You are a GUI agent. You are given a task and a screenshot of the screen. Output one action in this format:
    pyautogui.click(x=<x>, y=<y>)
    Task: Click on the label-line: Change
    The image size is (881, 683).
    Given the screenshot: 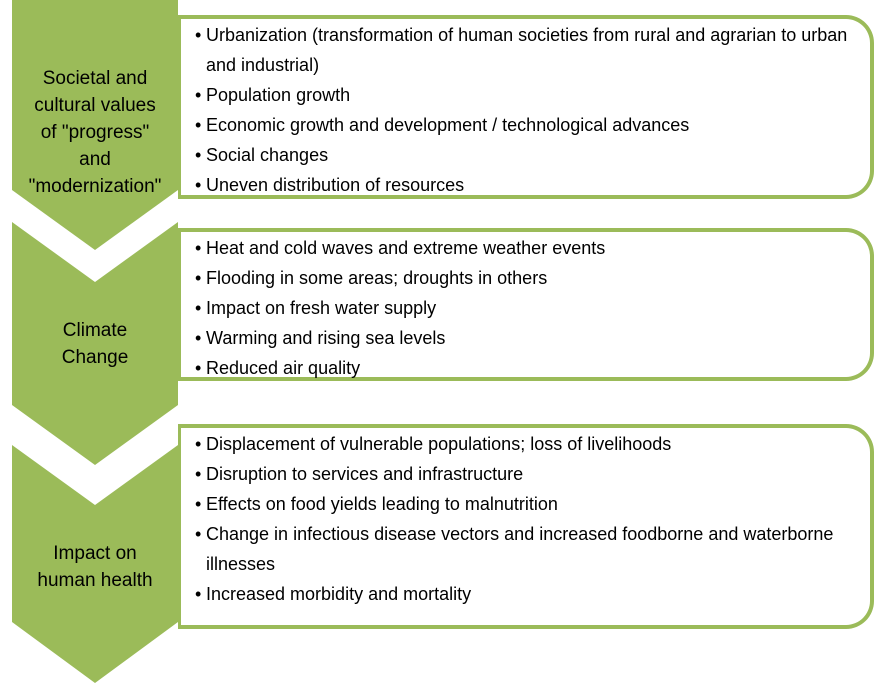 What is the action you would take?
    pyautogui.click(x=95, y=357)
    